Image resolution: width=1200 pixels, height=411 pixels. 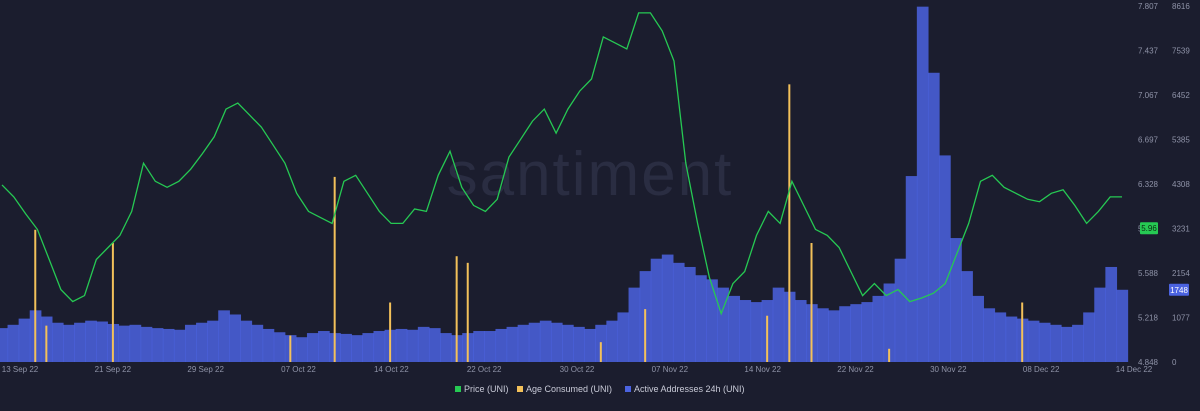 I want to click on x-tick-label: 14 Dec 22, so click(x=1134, y=369).